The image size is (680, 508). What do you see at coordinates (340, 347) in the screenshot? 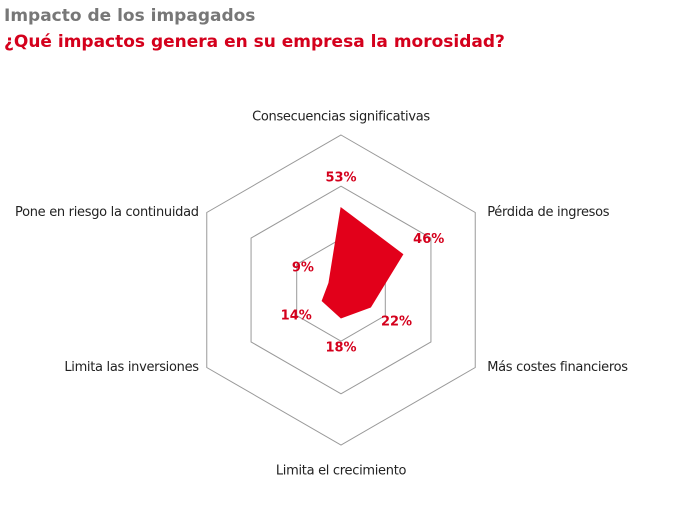
I see `value-label: 18%` at bounding box center [340, 347].